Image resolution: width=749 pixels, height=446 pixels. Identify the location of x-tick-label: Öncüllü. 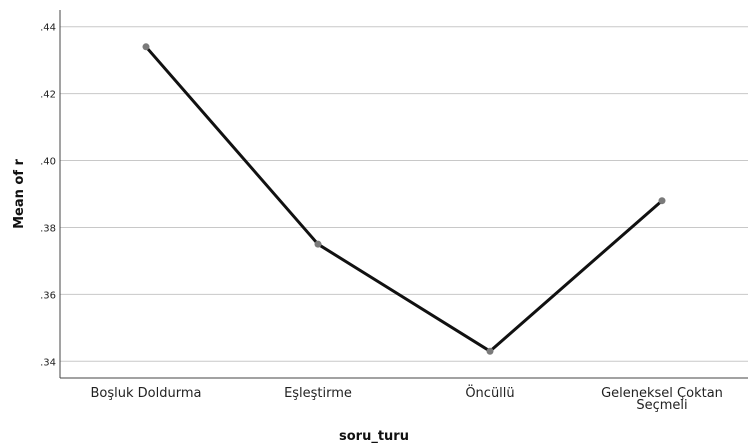
(489, 392).